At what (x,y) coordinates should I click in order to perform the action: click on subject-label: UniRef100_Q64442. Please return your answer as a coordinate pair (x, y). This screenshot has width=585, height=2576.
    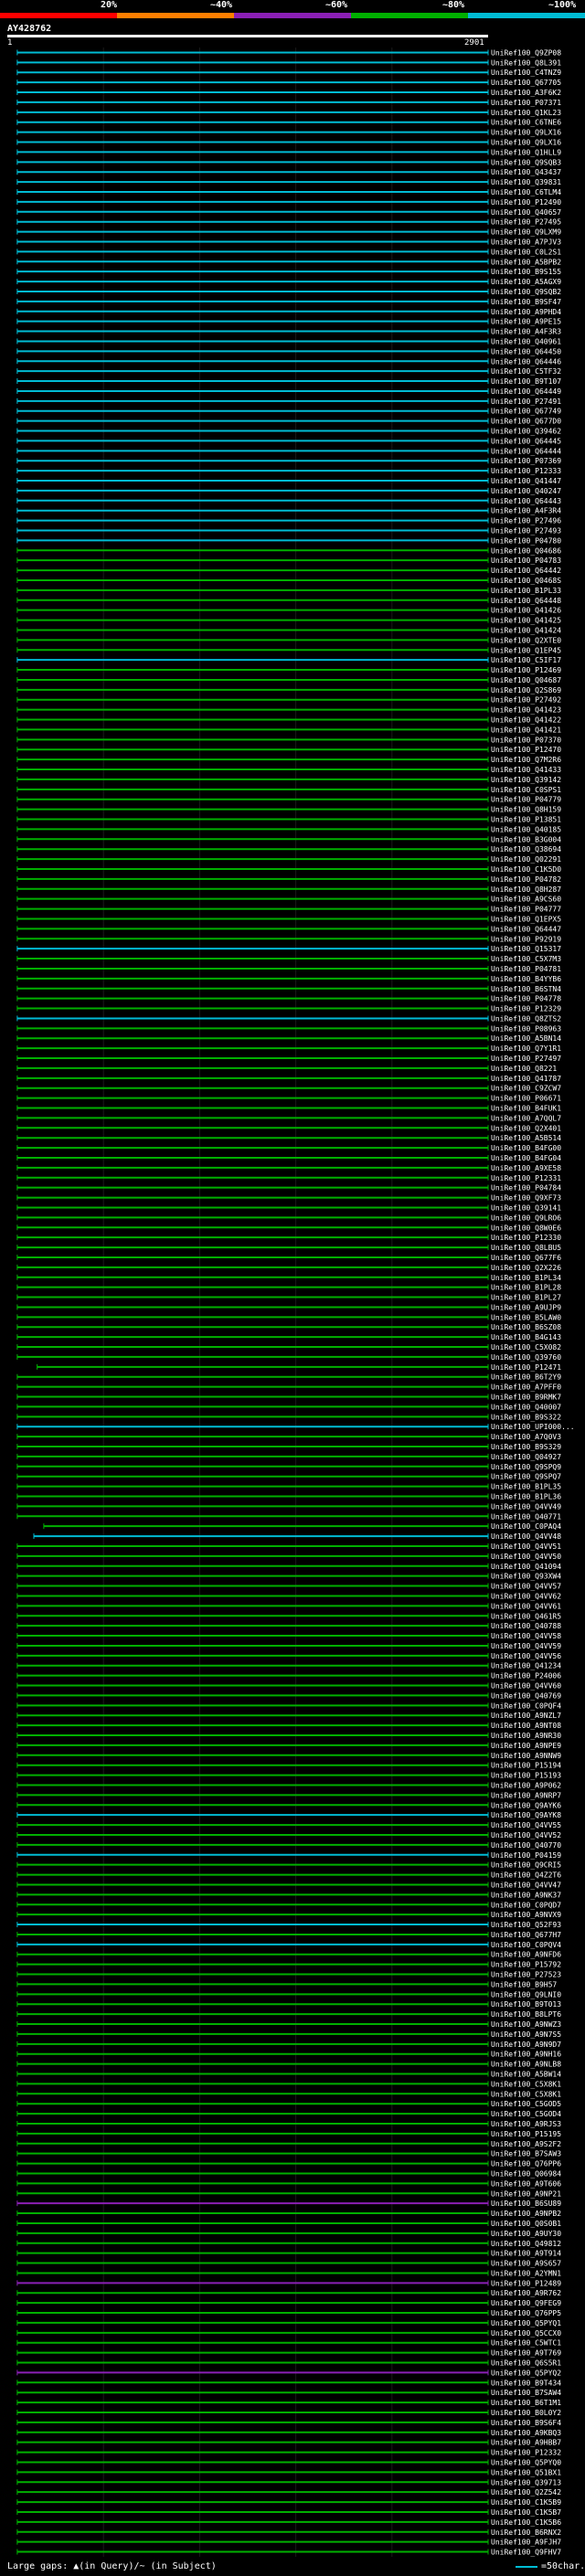
    Looking at the image, I should click on (526, 571).